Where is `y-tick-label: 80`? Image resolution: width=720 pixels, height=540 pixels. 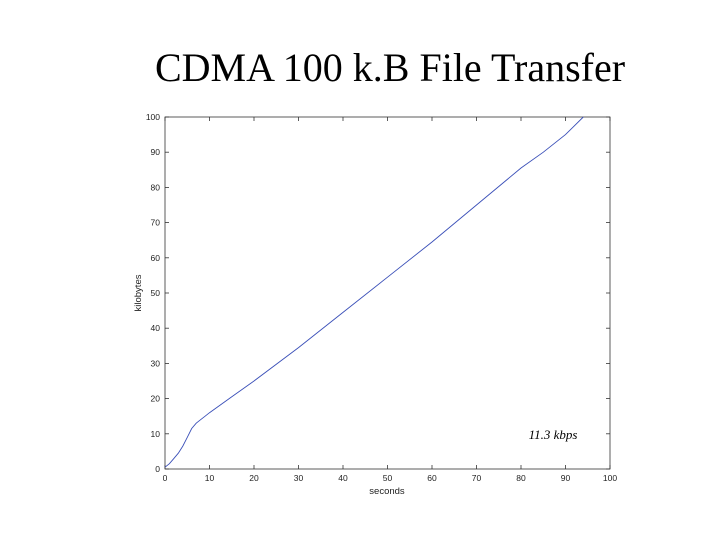
y-tick-label: 80 is located at coordinates (156, 187).